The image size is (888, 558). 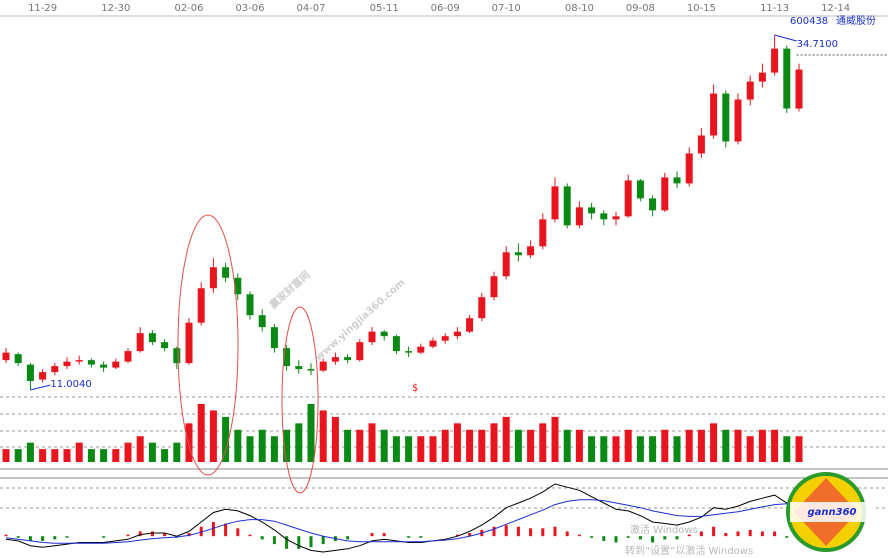 I want to click on os-notice: 转到“设置”以激活 Windows, so click(x=689, y=550).